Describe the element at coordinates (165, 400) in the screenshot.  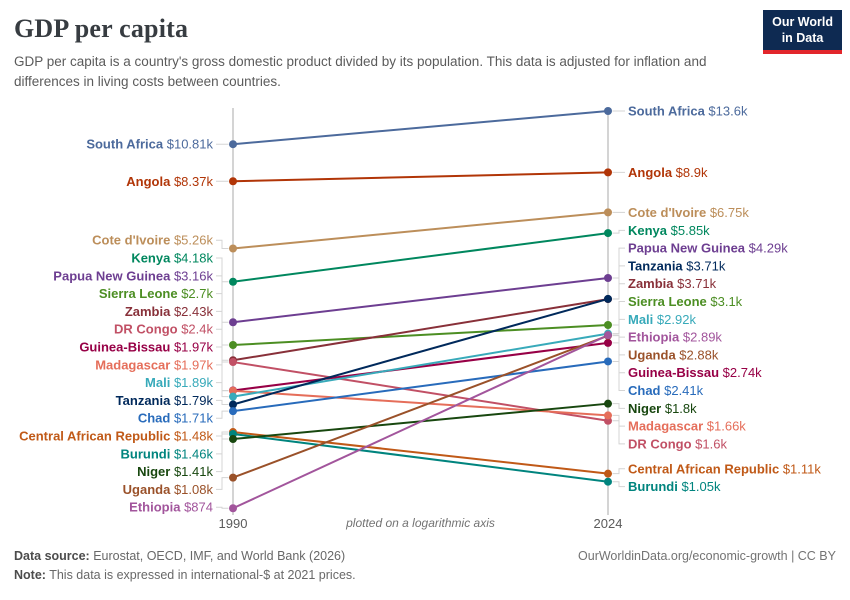
I see `series-label-start: Tanzania $1.79k` at that location.